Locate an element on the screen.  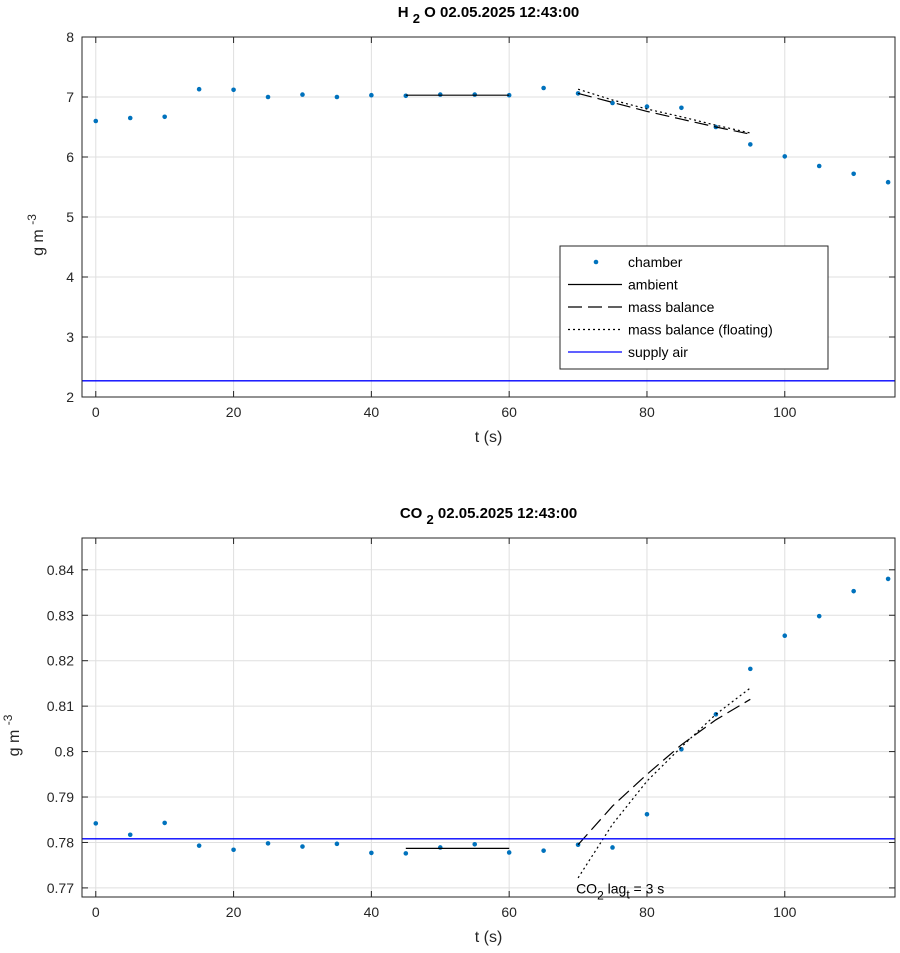
chart2-xtick-label-3: 60 is located at coordinates (509, 912).